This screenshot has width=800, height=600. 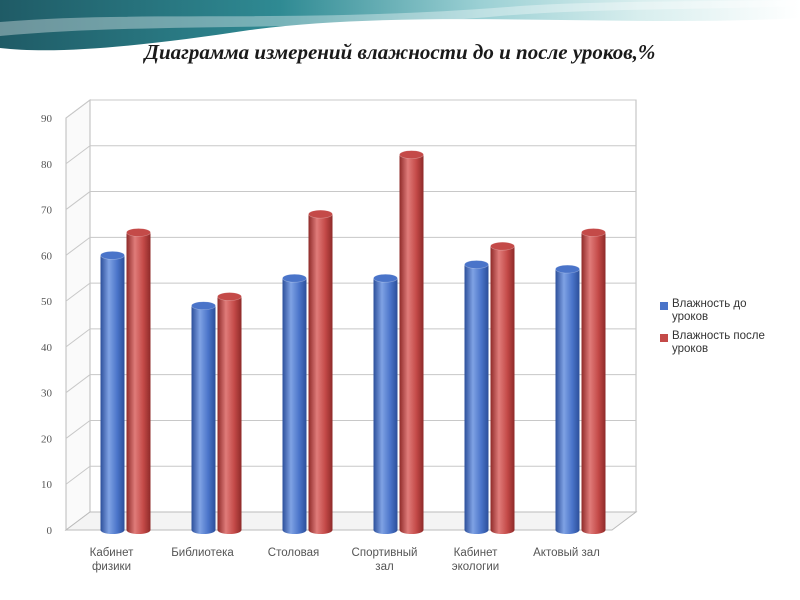 I want to click on legend-swatch-after, so click(x=664, y=338).